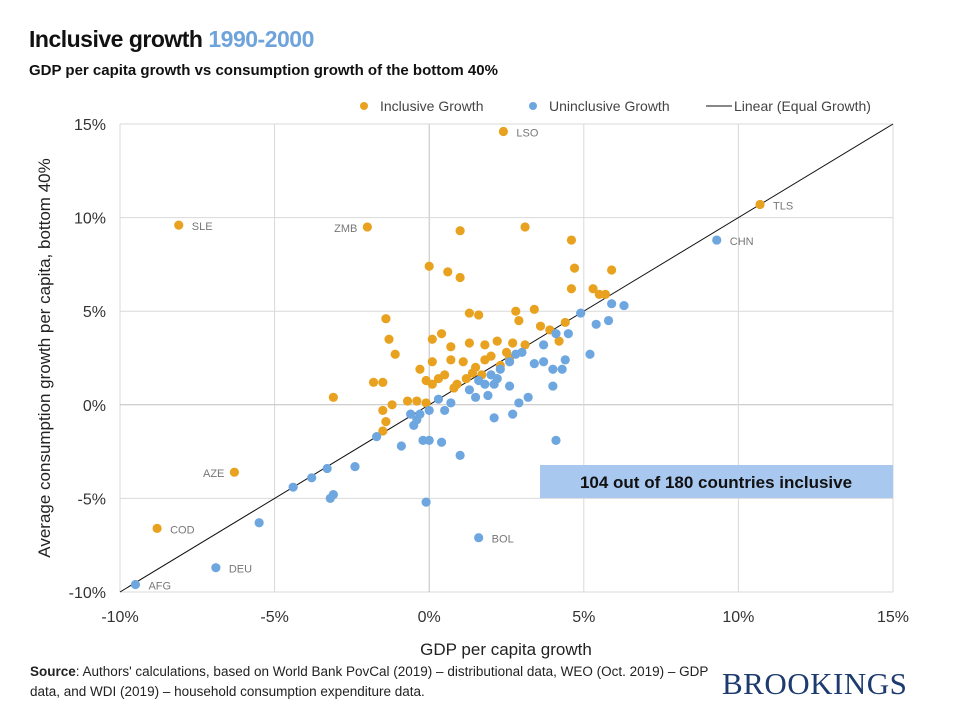 The height and width of the screenshot is (720, 960). Describe the element at coordinates (94, 406) in the screenshot. I see `y-tick-label: 0%` at that location.